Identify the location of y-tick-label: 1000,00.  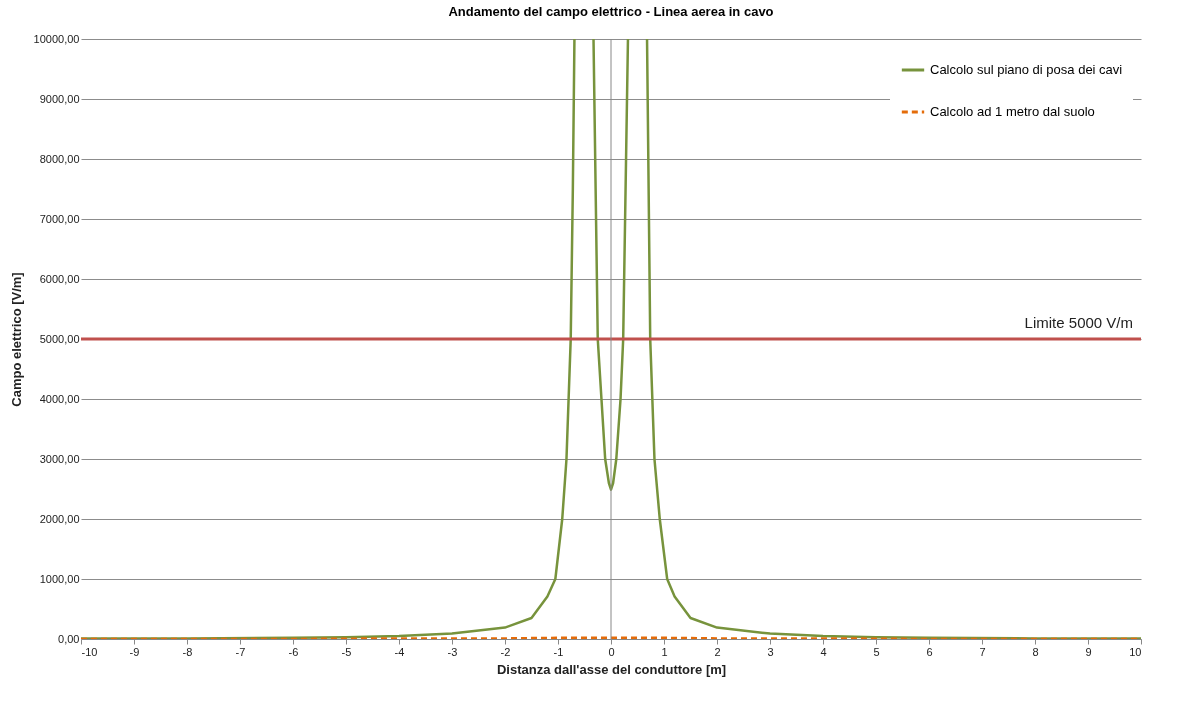
(59, 578).